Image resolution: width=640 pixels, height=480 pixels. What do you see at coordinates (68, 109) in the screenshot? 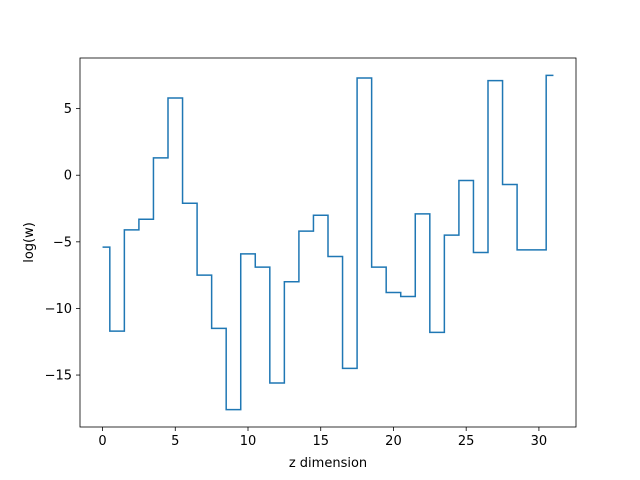
I see `y-tick-label: 5` at bounding box center [68, 109].